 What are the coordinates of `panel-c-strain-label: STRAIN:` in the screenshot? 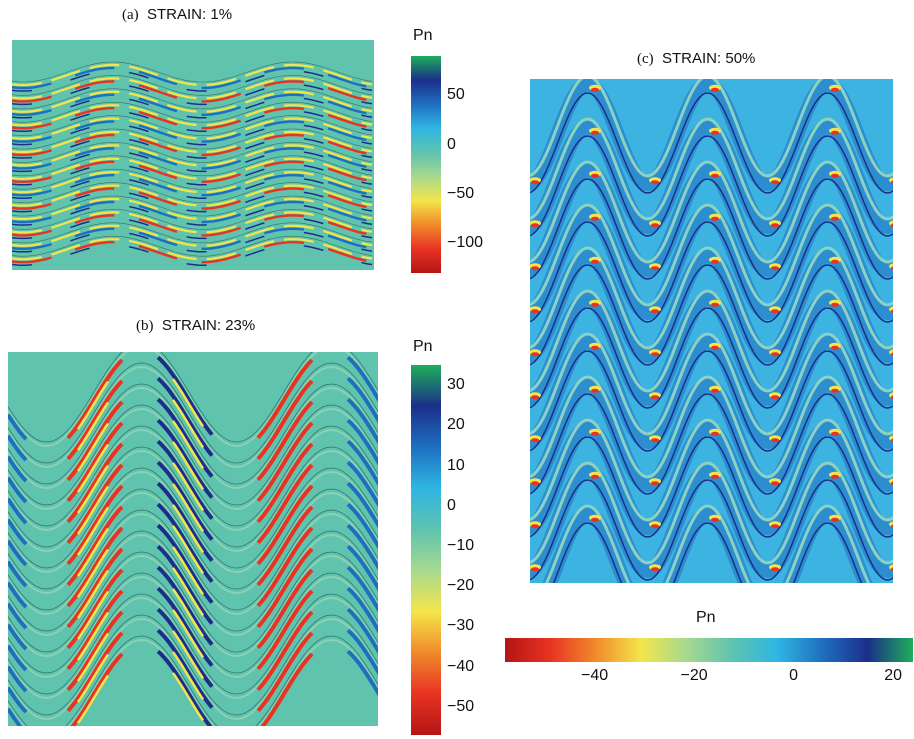 It's located at (692, 58).